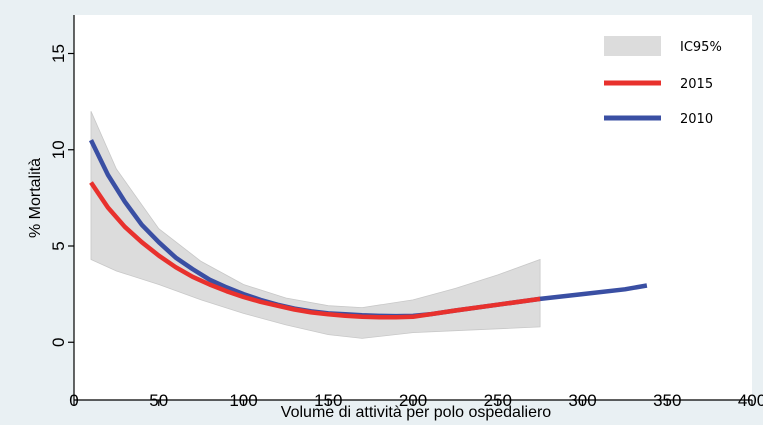 The image size is (763, 425). What do you see at coordinates (696, 119) in the screenshot?
I see `legend-label-2010: 2010` at bounding box center [696, 119].